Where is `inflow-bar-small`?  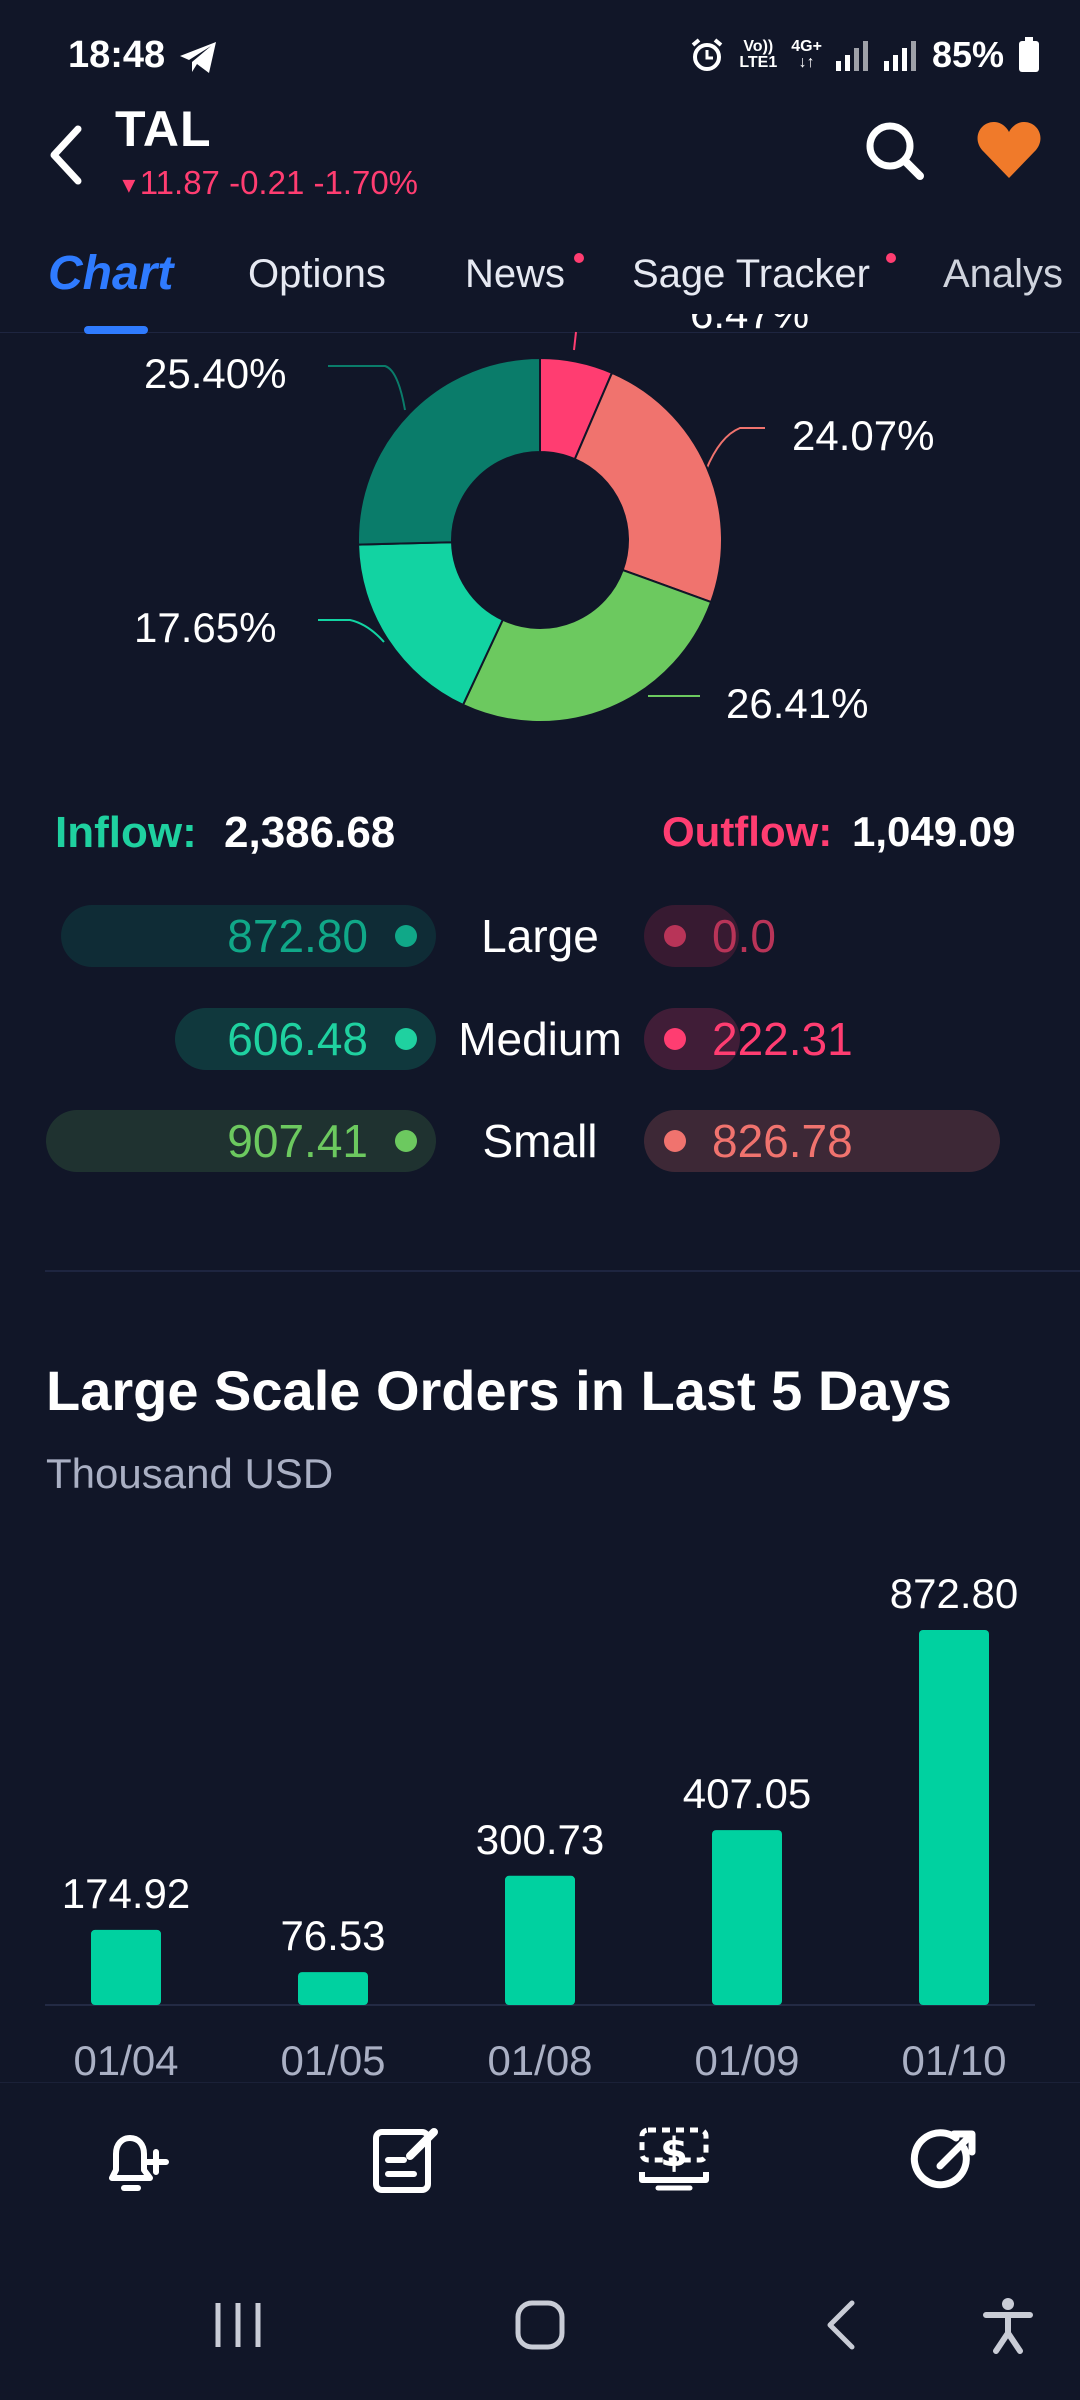
inflow-bar-small is located at coordinates (241, 1141).